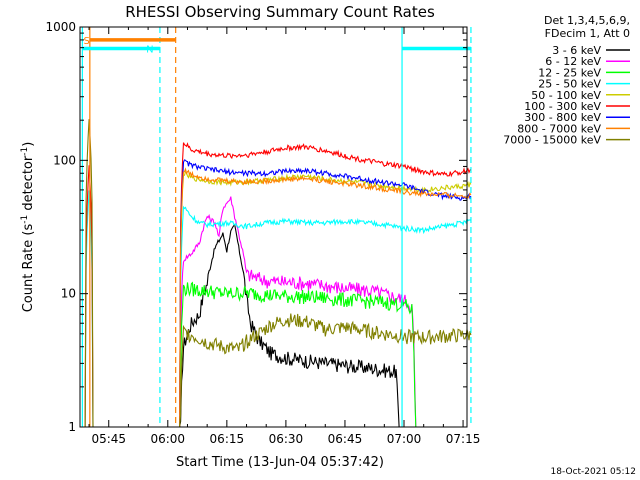 The height and width of the screenshot is (480, 640). What do you see at coordinates (87, 41) in the screenshot?
I see `bar-annotation-0: S` at bounding box center [87, 41].